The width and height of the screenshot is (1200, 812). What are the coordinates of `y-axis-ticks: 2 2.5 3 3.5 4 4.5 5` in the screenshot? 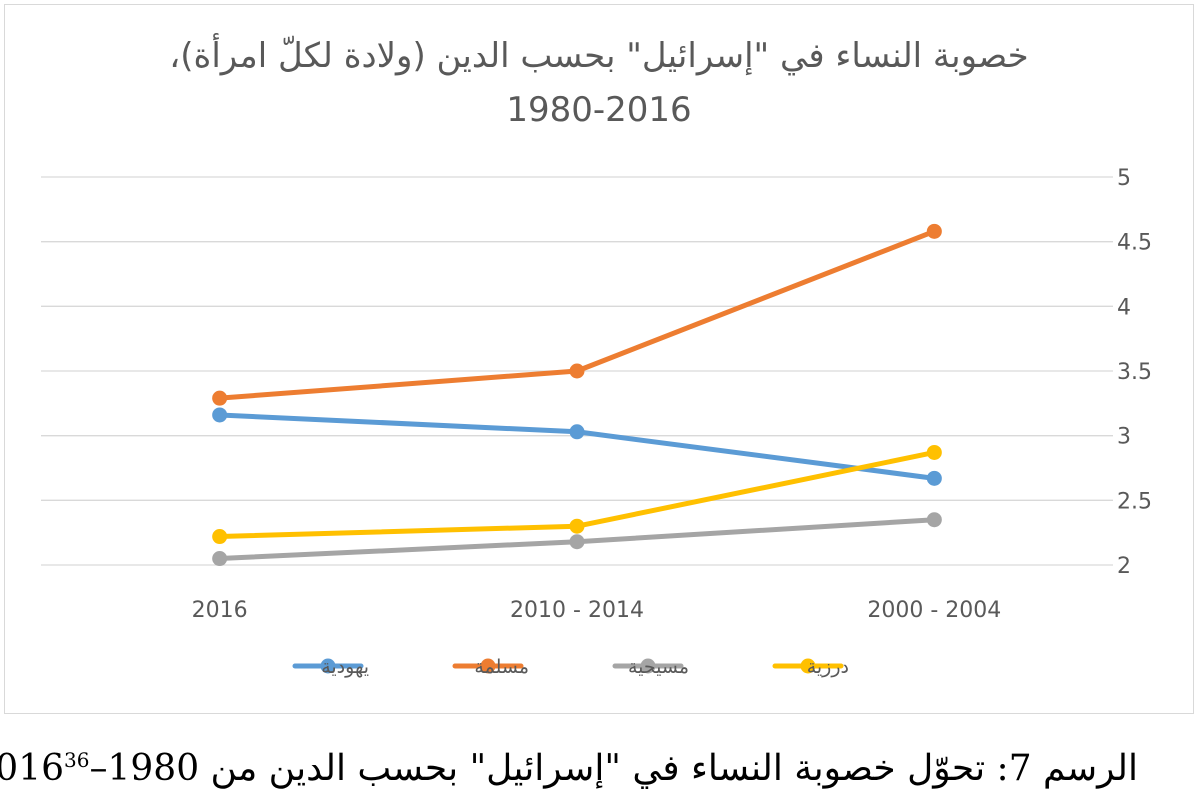 It's located at (1134, 372).